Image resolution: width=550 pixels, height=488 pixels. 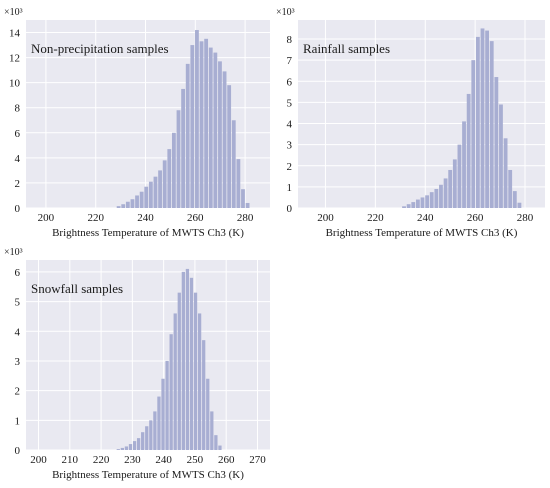 What do you see at coordinates (70, 460) in the screenshot?
I see `x-tick-label: 210` at bounding box center [70, 460].